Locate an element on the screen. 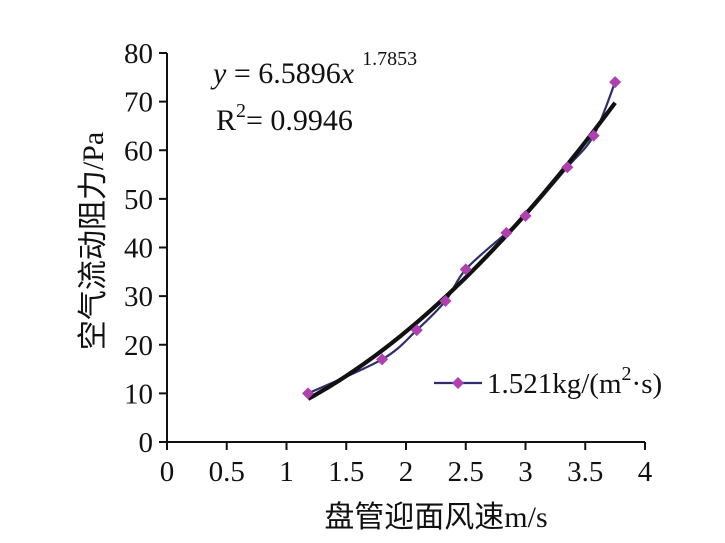  y-ticks: 0 10 20 30 40 50 60 70 80 is located at coordinates (145, 248).